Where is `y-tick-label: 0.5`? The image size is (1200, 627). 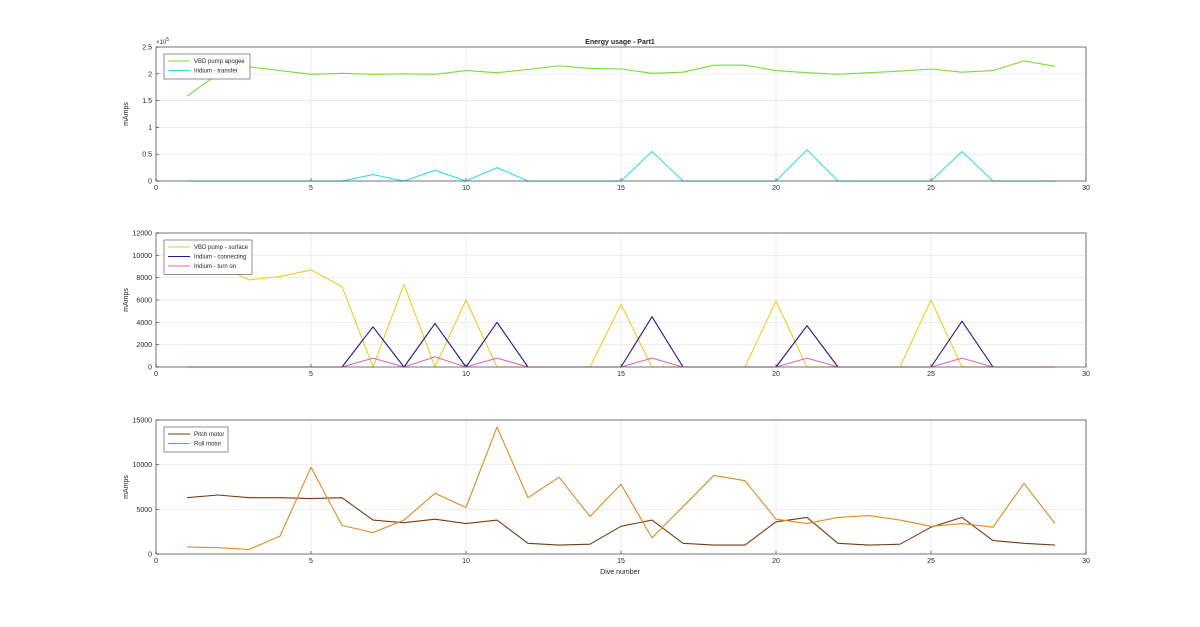 y-tick-label: 0.5 is located at coordinates (147, 155).